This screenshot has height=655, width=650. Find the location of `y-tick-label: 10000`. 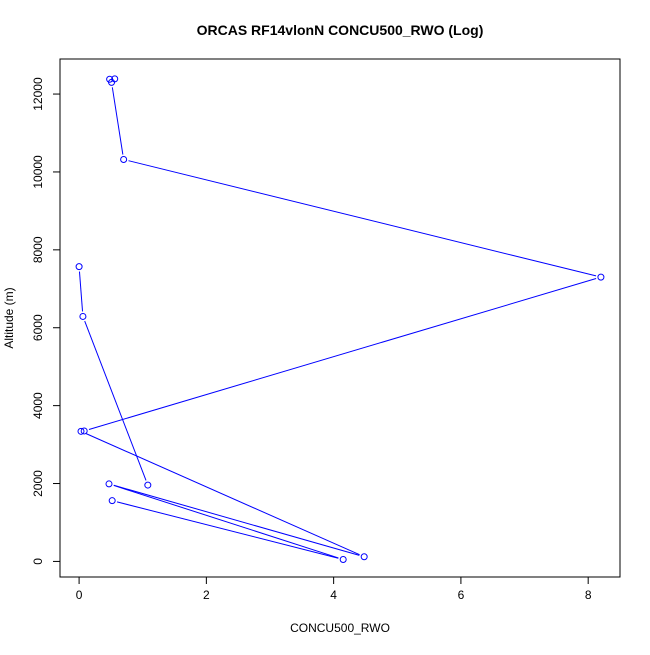

y-tick-label: 10000 is located at coordinates (38, 172).